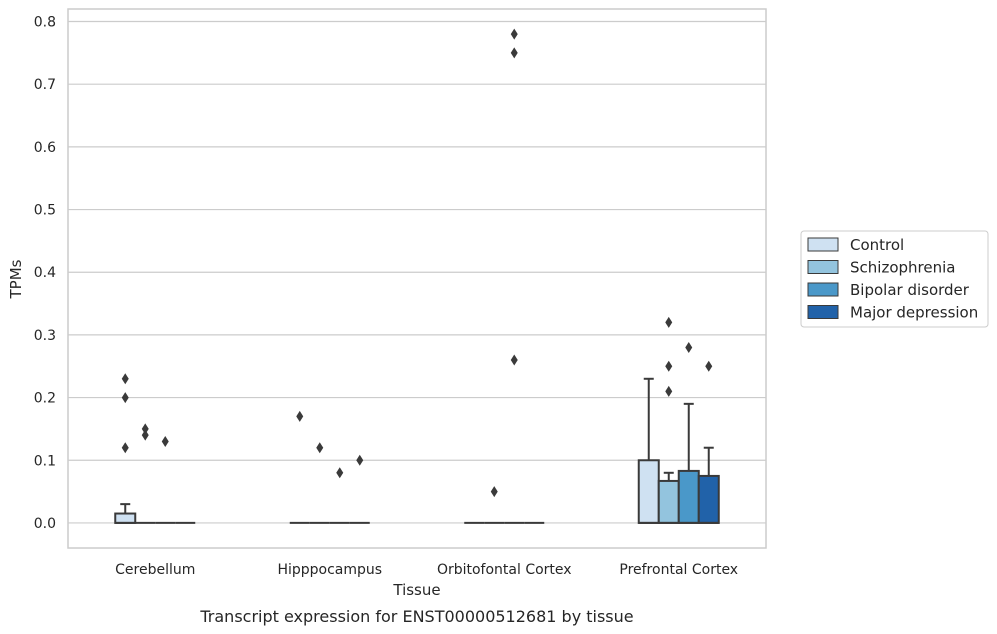 The image size is (997, 634). I want to click on x-tick-label: Orbitofontal Cortex, so click(504, 570).